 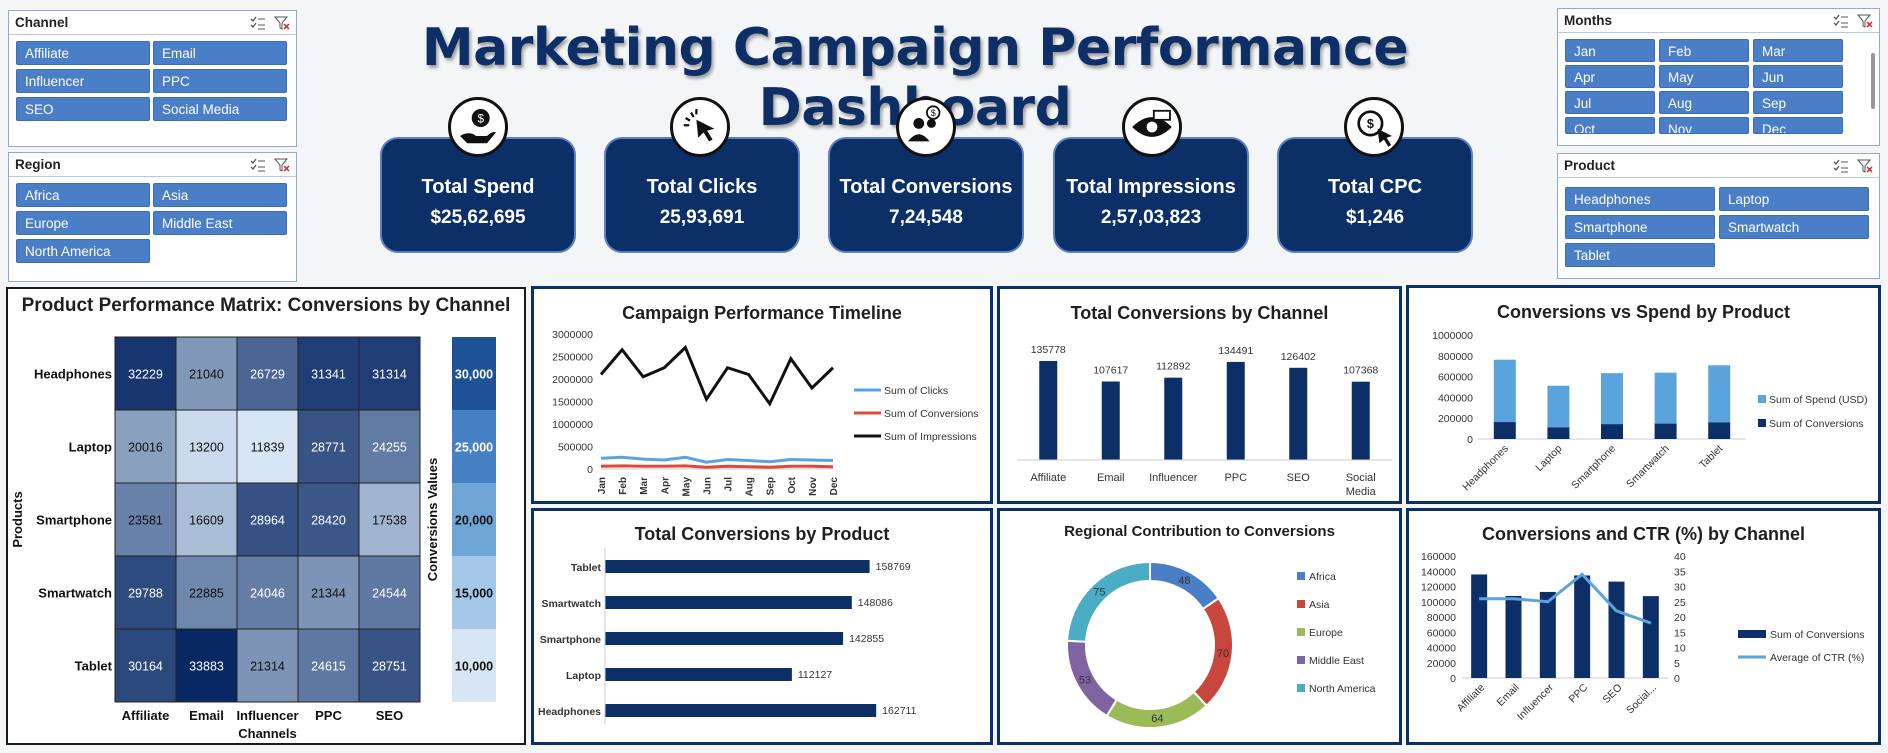 I want to click on x-tick: Smartphone, so click(x=1593, y=467).